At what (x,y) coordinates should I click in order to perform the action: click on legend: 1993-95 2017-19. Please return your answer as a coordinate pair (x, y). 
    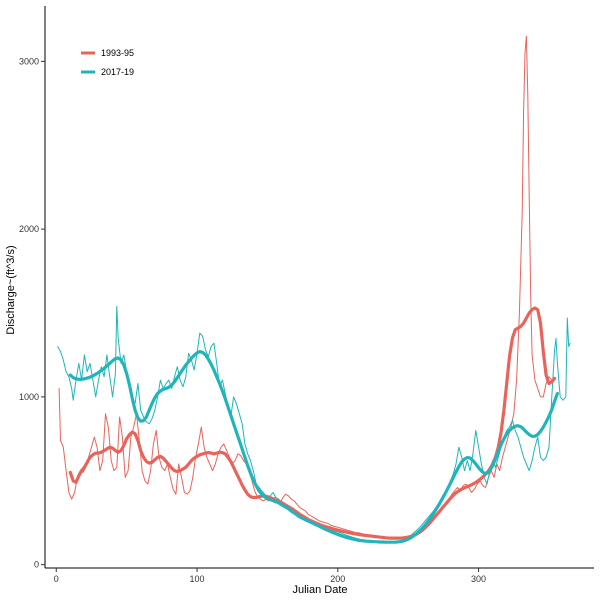
    Looking at the image, I should click on (107, 62).